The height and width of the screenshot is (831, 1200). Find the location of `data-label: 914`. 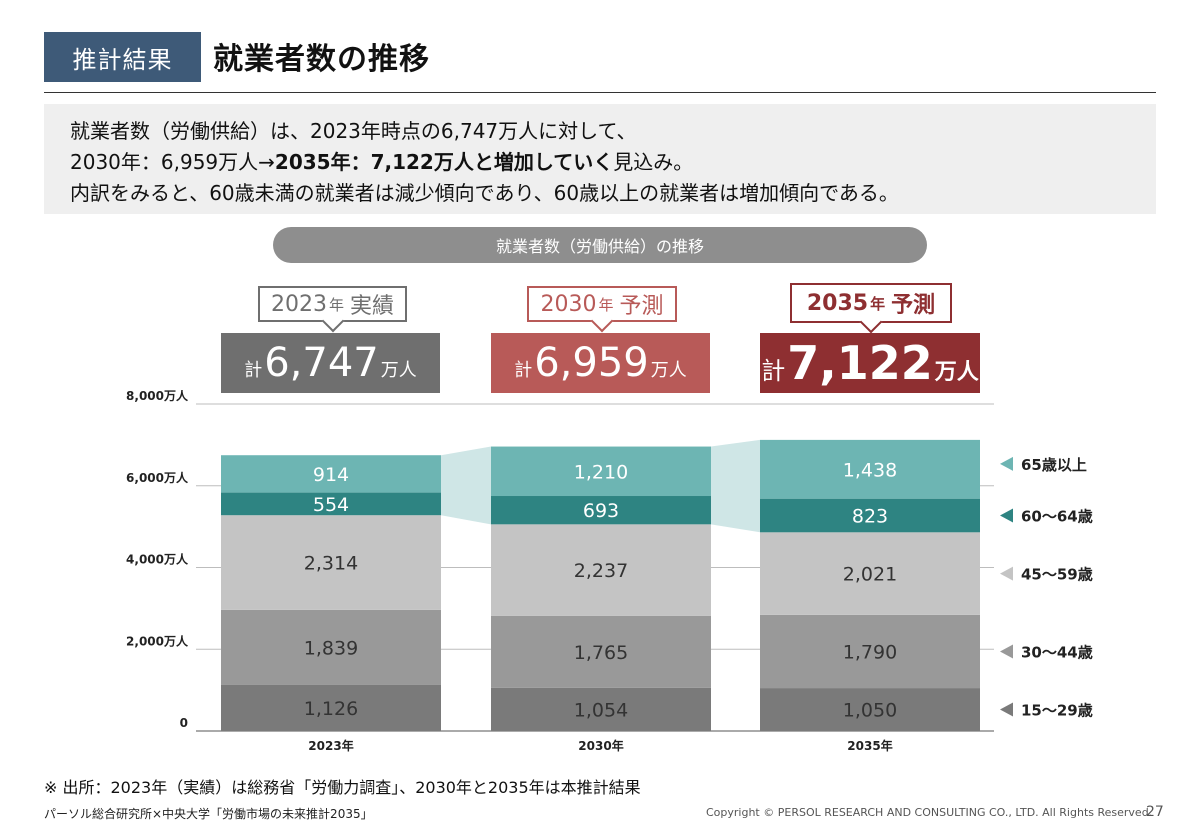

data-label: 914 is located at coordinates (331, 475).